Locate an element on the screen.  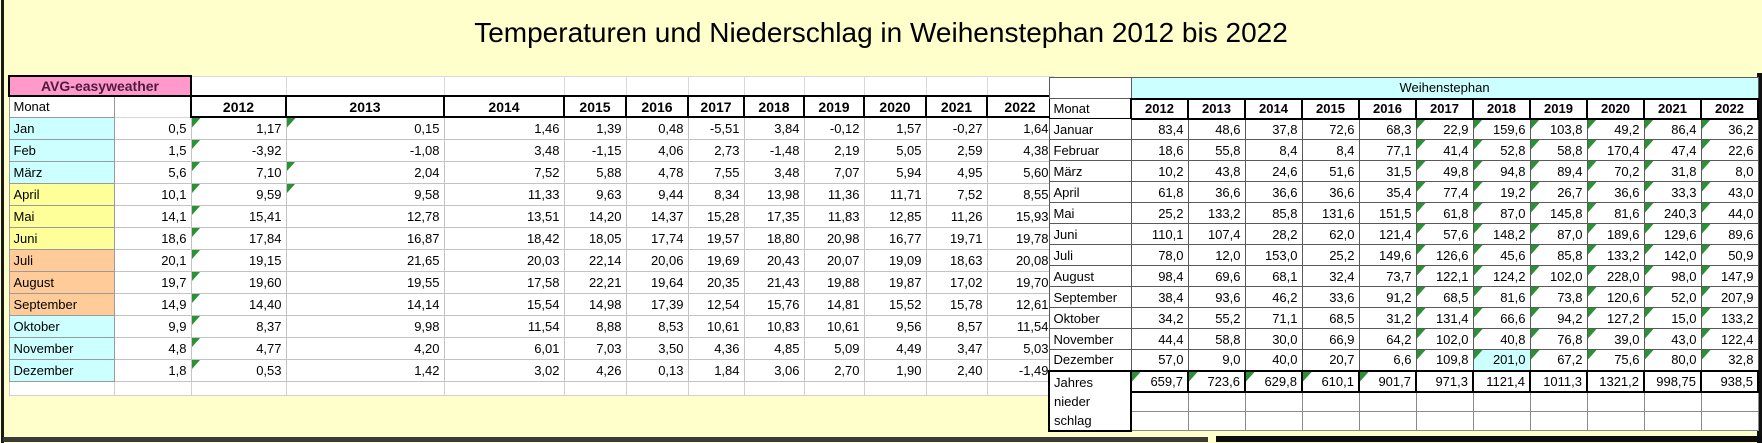
temp-cell: 6,01 is located at coordinates (504, 348).